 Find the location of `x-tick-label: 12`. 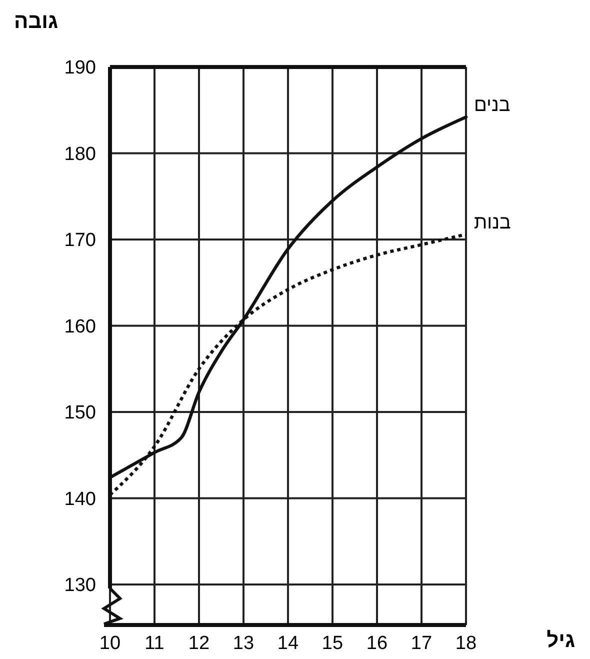

x-tick-label: 12 is located at coordinates (199, 643).